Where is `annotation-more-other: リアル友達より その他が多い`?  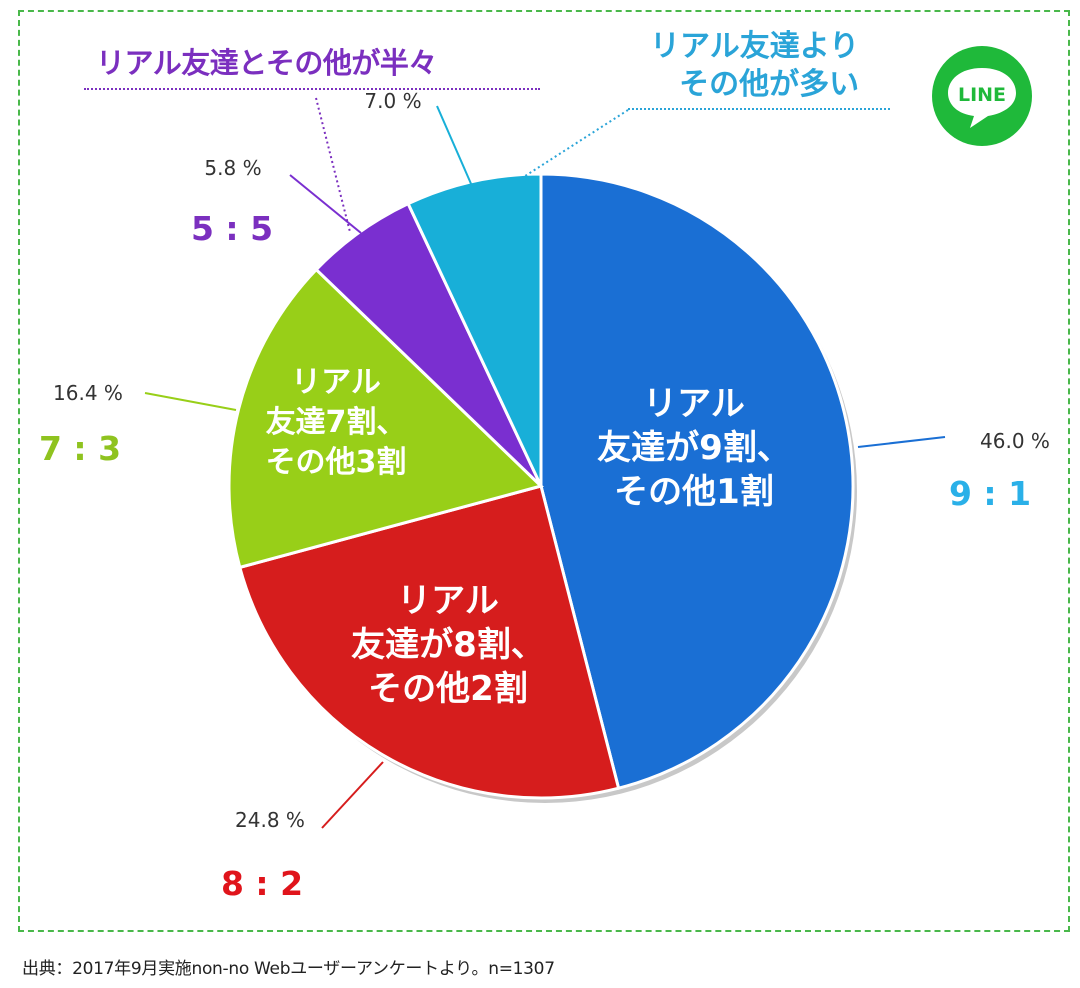 annotation-more-other: リアル友達より その他が多い is located at coordinates (754, 65).